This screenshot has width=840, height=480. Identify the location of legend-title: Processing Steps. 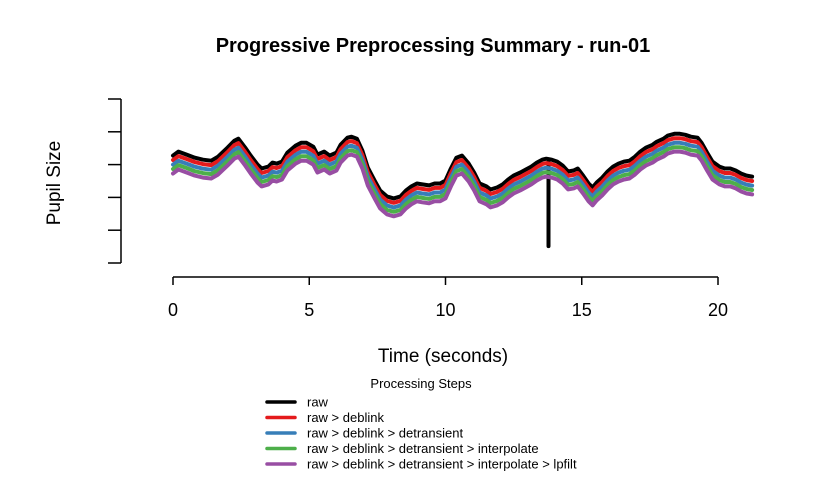
(421, 383).